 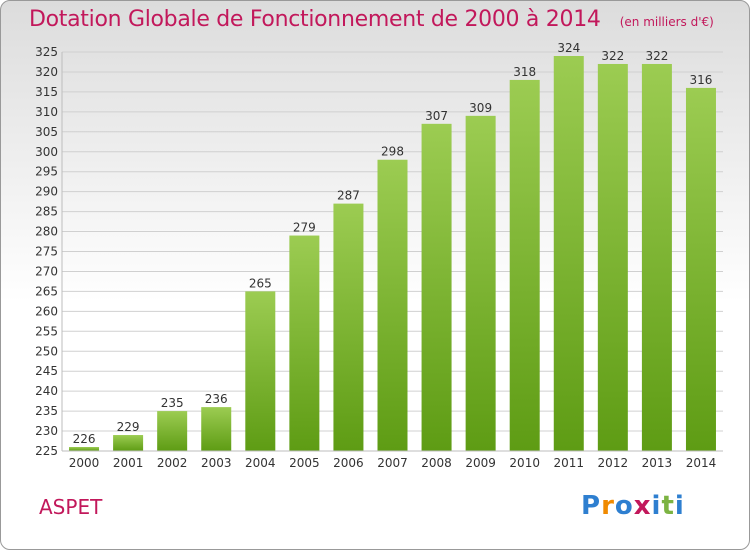 I want to click on y-tick-label: 325, so click(x=46, y=52).